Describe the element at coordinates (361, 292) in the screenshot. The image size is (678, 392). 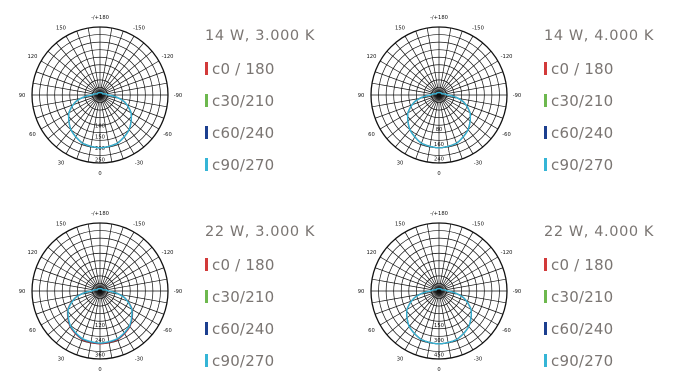
I see `angle-label: 90` at that location.